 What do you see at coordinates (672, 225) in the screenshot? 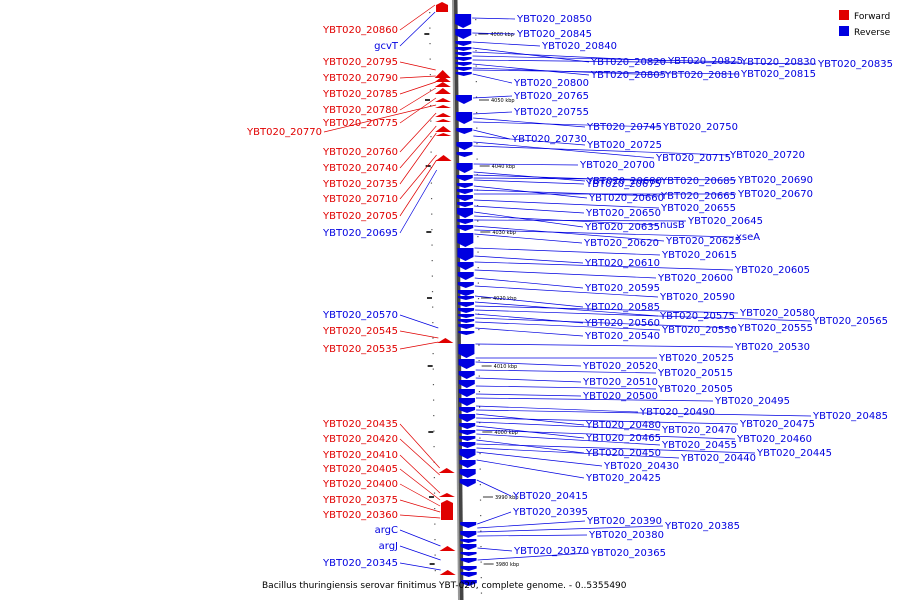
I see `reverse-gene-label: nusB` at bounding box center [672, 225].